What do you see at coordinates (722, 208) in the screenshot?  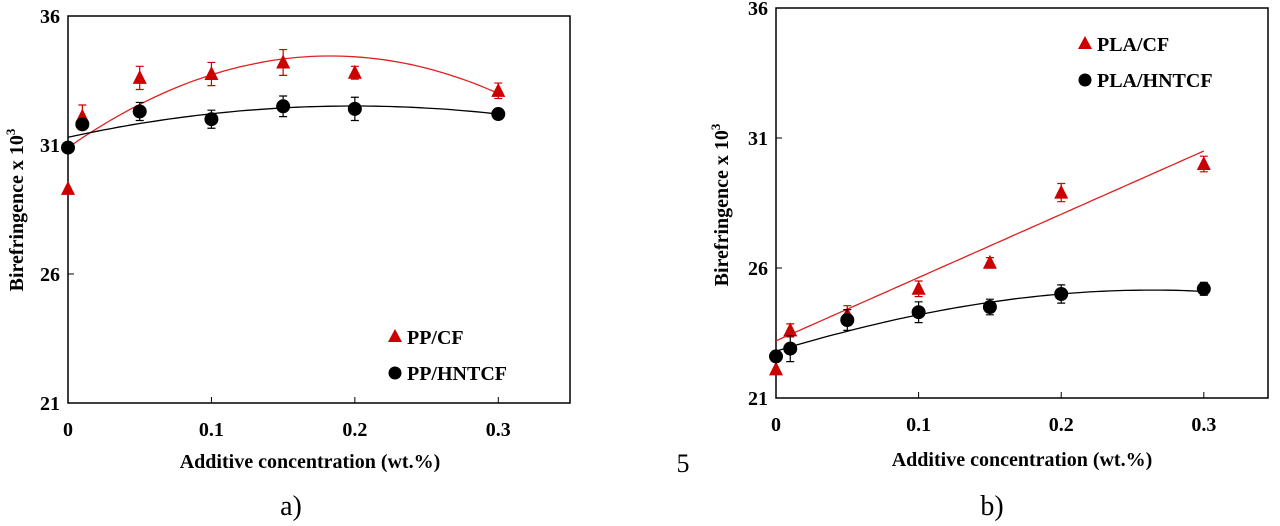 I see `chart-b-ylabel-text: Birefringence x 10` at bounding box center [722, 208].